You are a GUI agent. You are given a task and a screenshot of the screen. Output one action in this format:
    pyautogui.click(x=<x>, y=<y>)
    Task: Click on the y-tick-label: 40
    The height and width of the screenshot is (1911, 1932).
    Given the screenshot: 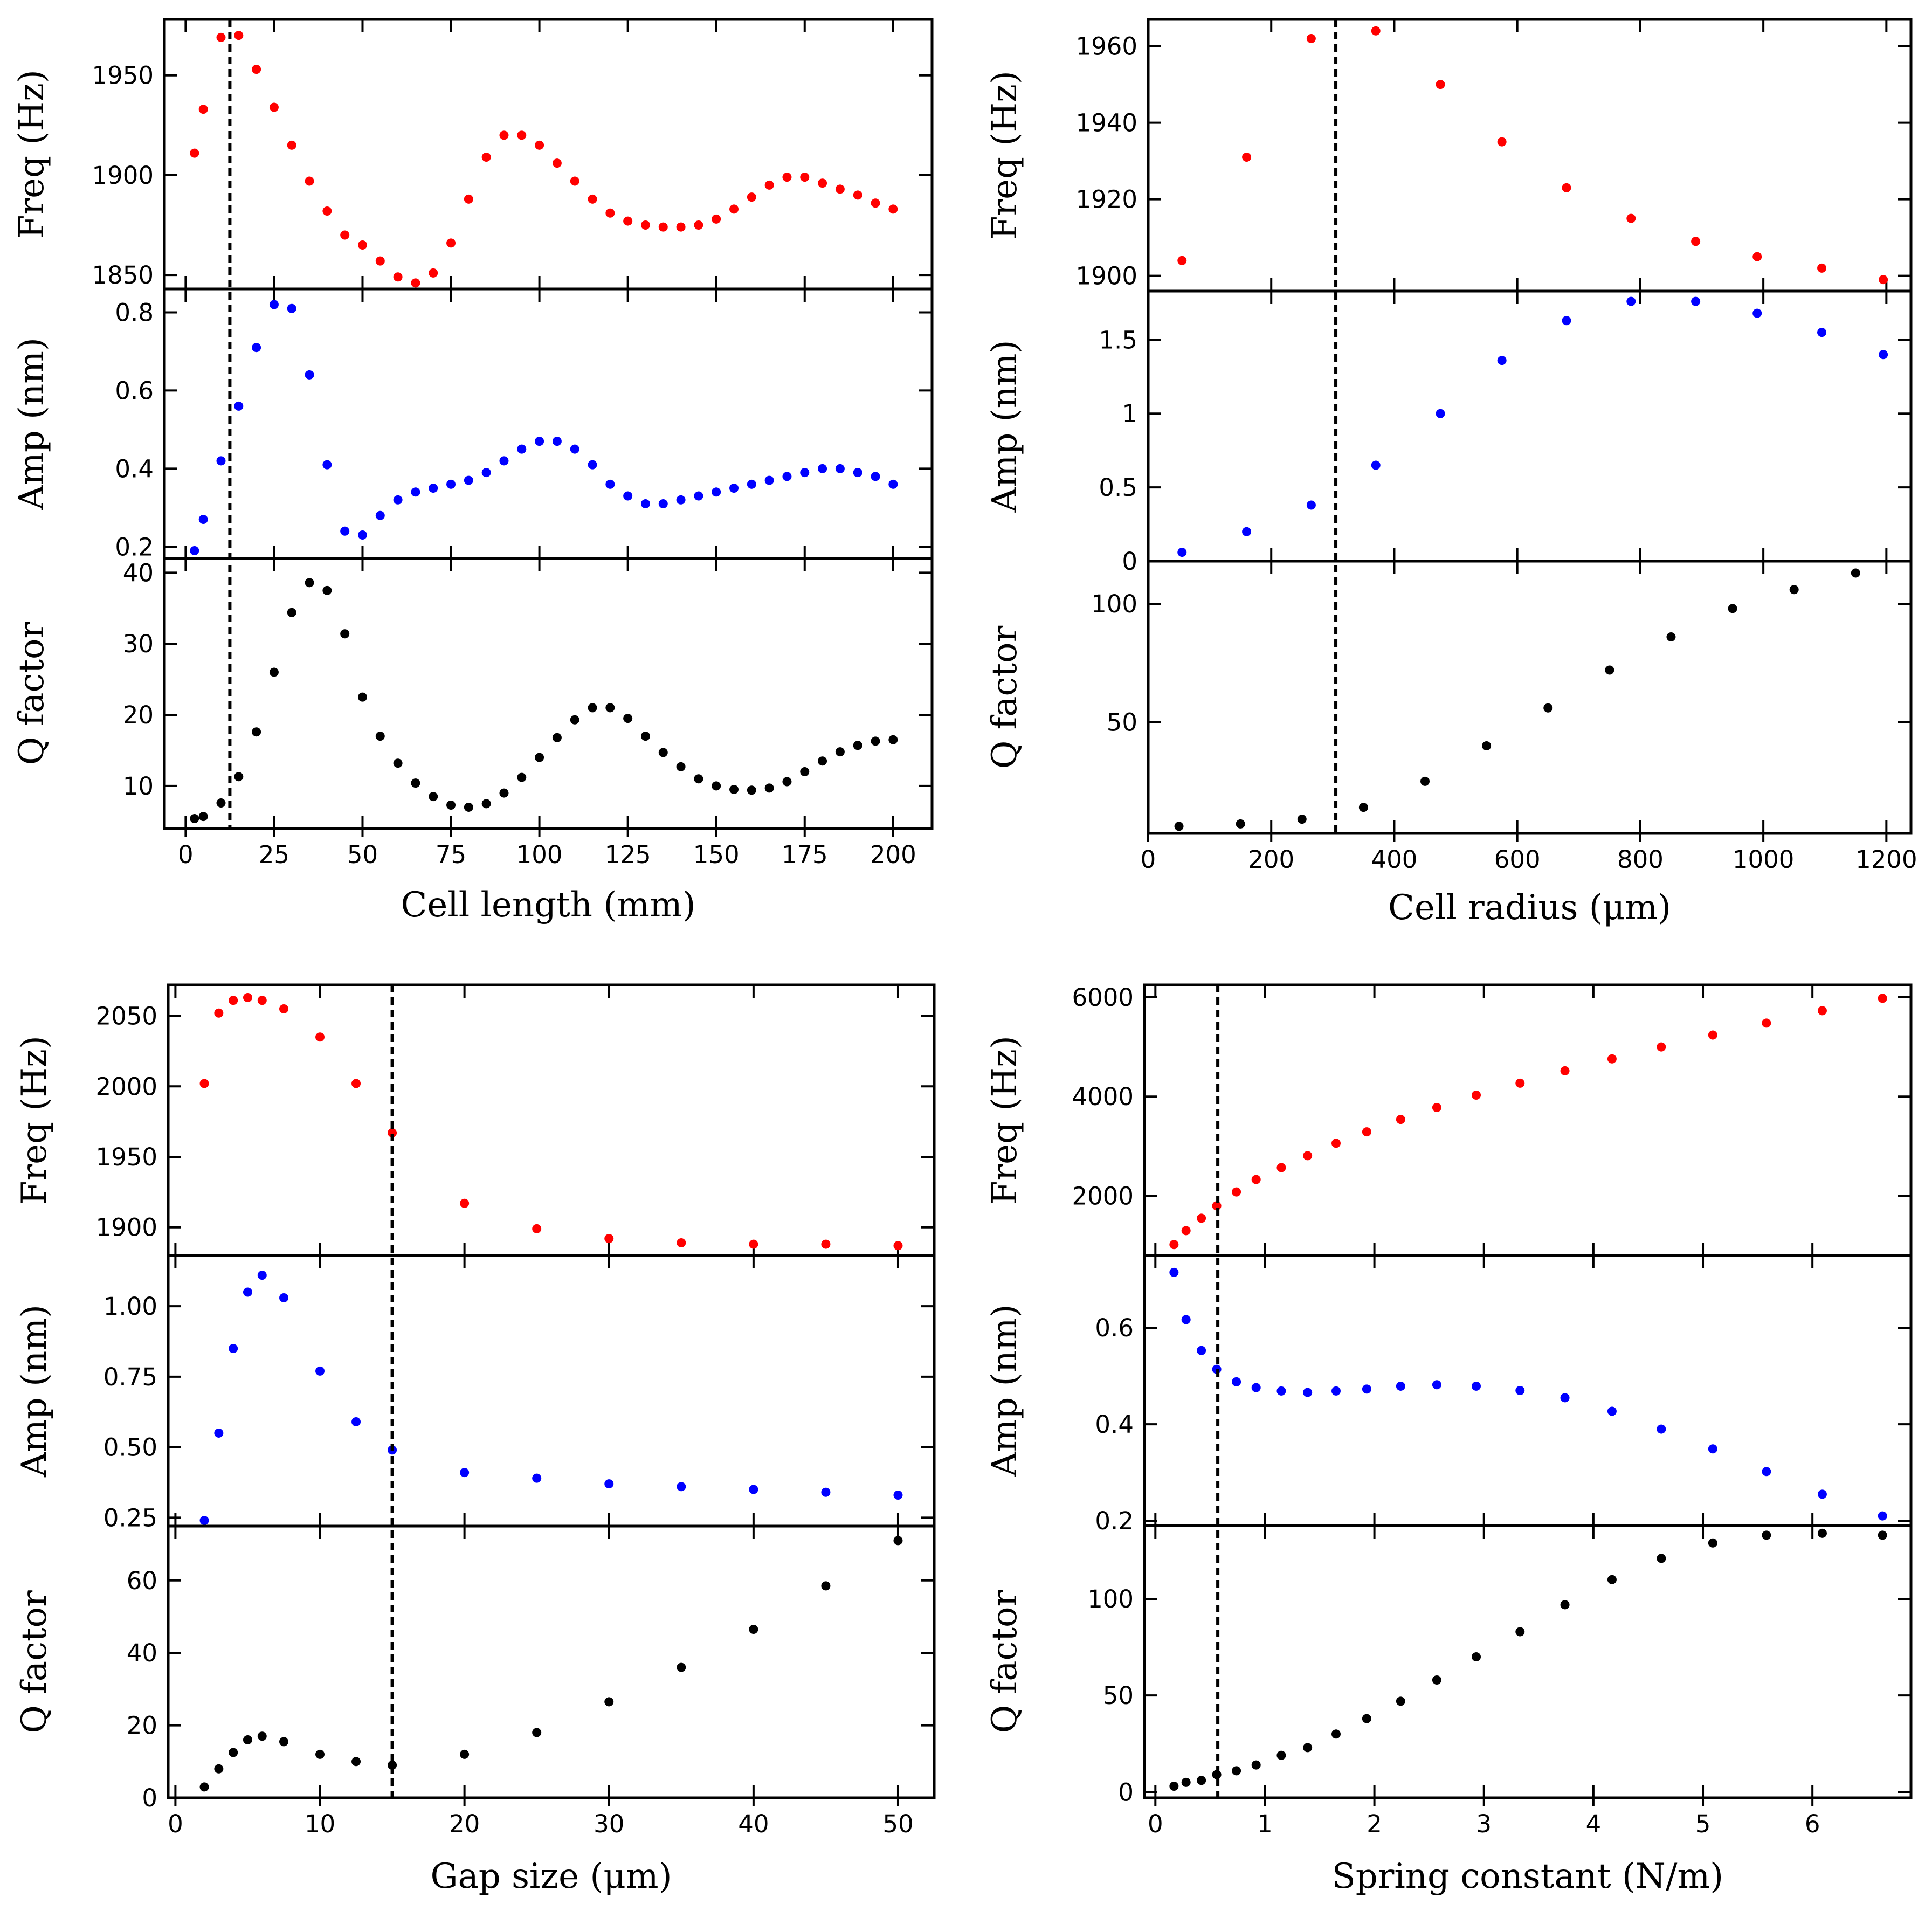 What is the action you would take?
    pyautogui.click(x=142, y=1653)
    